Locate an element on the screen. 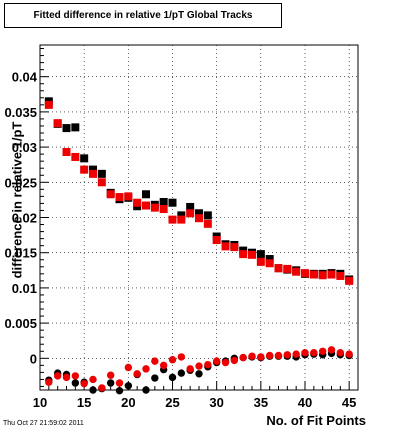  x-tick-label: 25 is located at coordinates (172, 402).